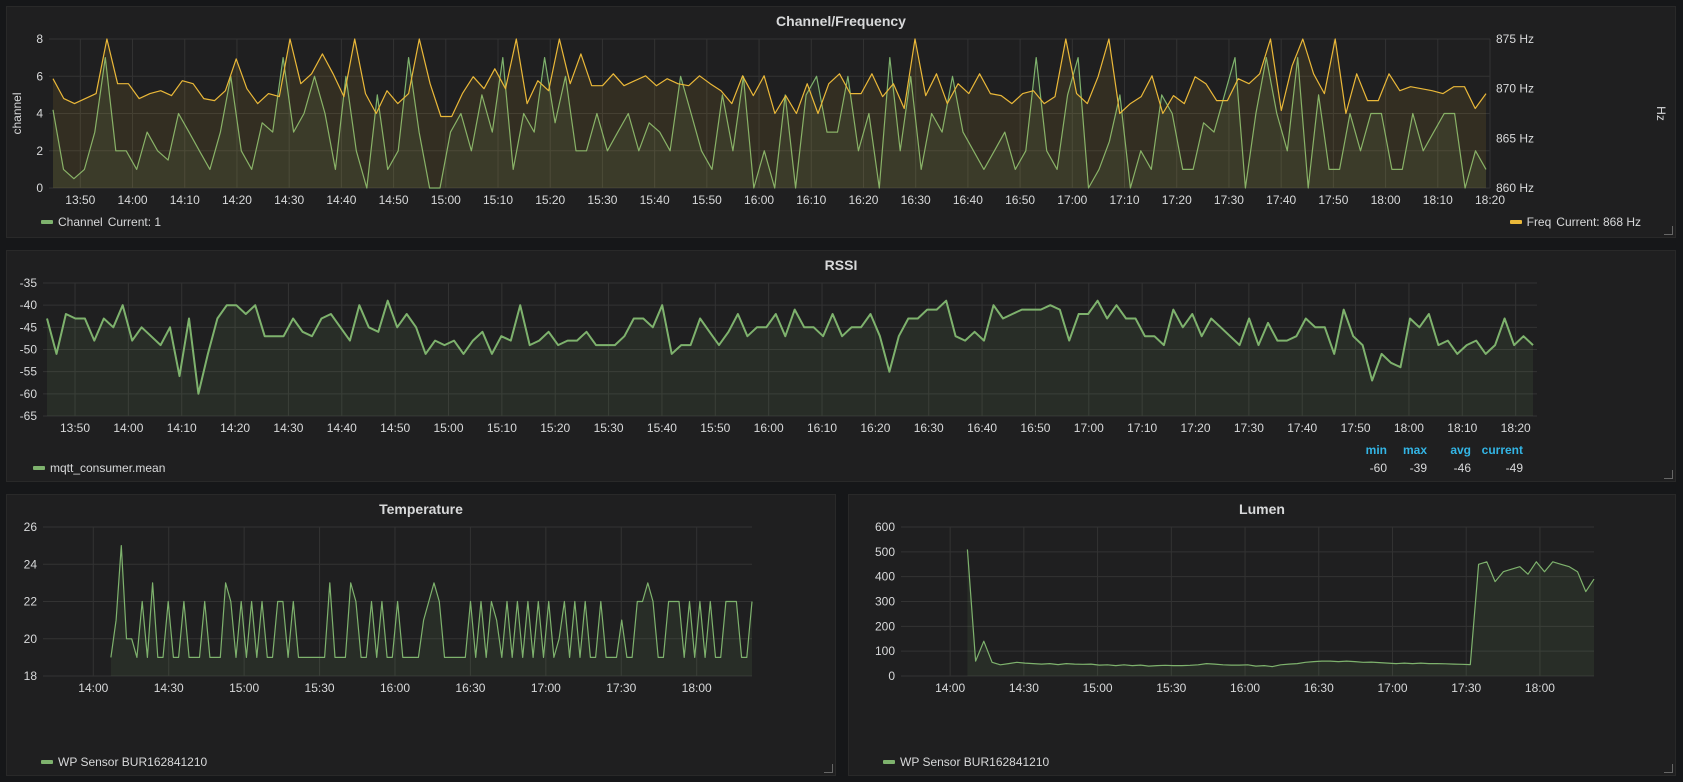 Image resolution: width=1683 pixels, height=782 pixels. I want to click on panel-title: Channel/Frequency, so click(841, 21).